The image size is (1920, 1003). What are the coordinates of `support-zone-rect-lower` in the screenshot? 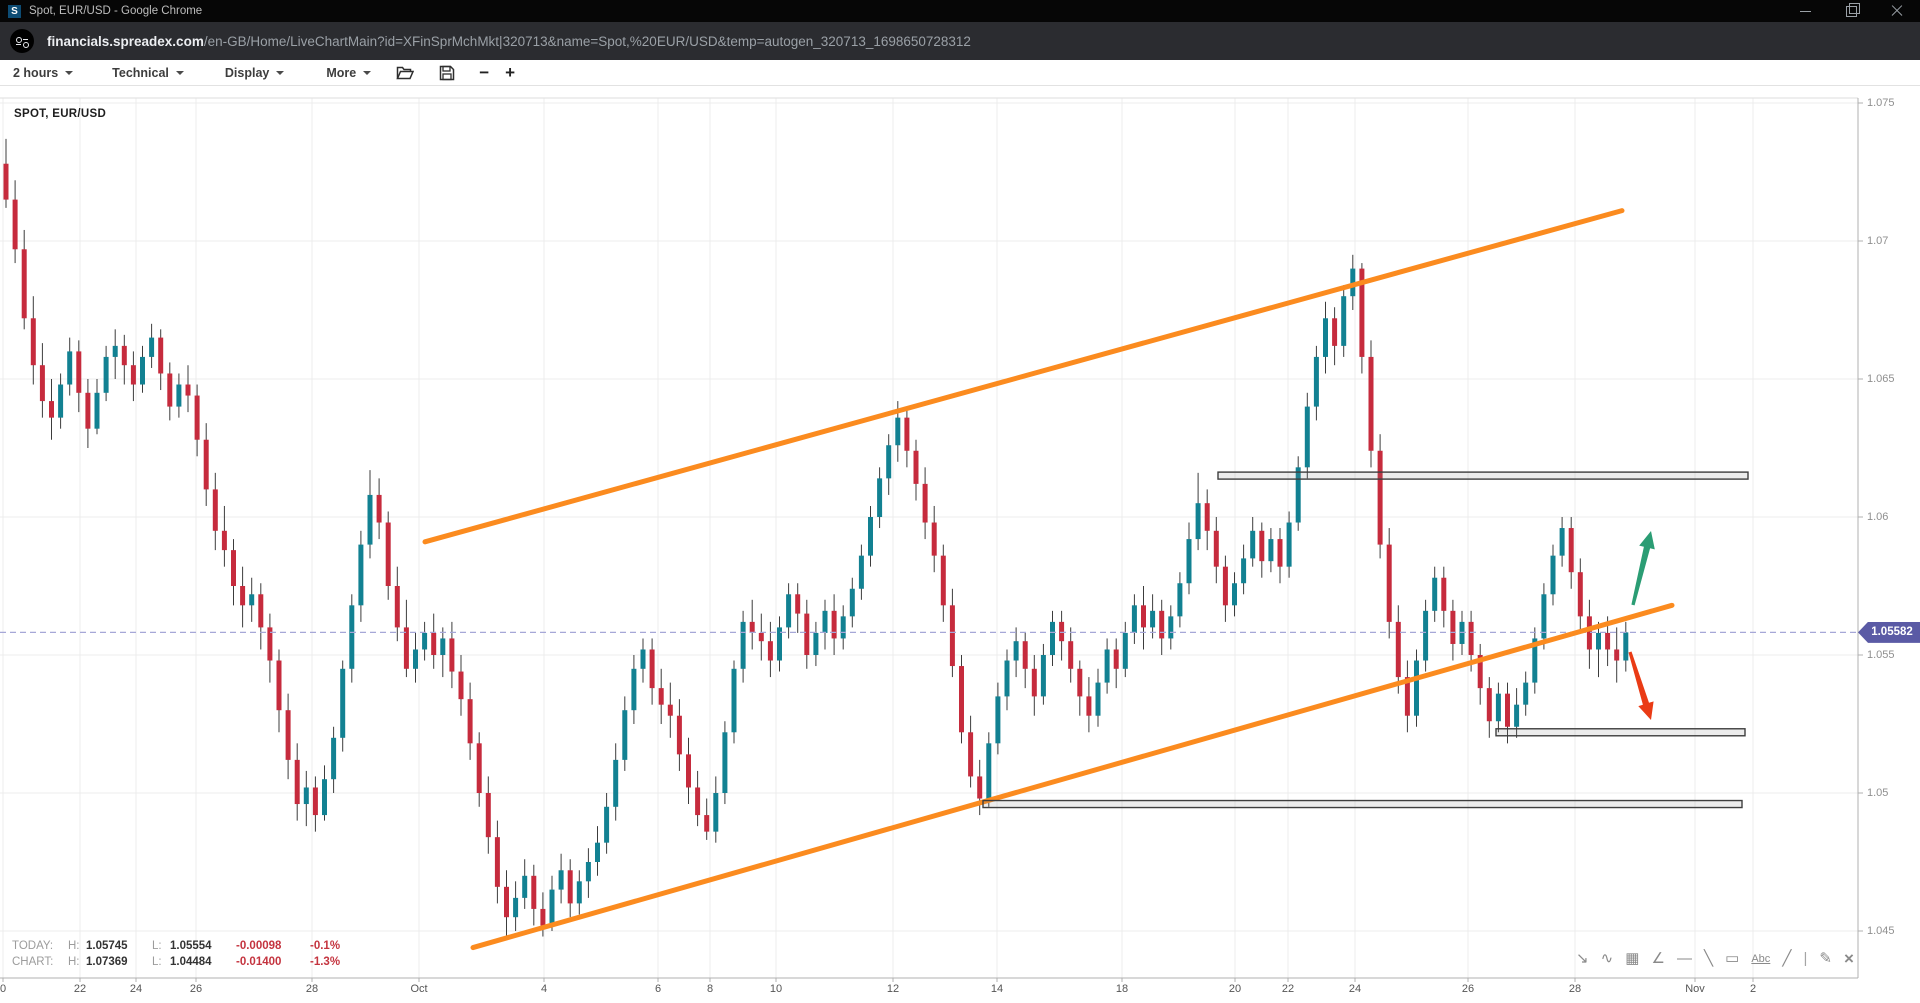 It's located at (1362, 804).